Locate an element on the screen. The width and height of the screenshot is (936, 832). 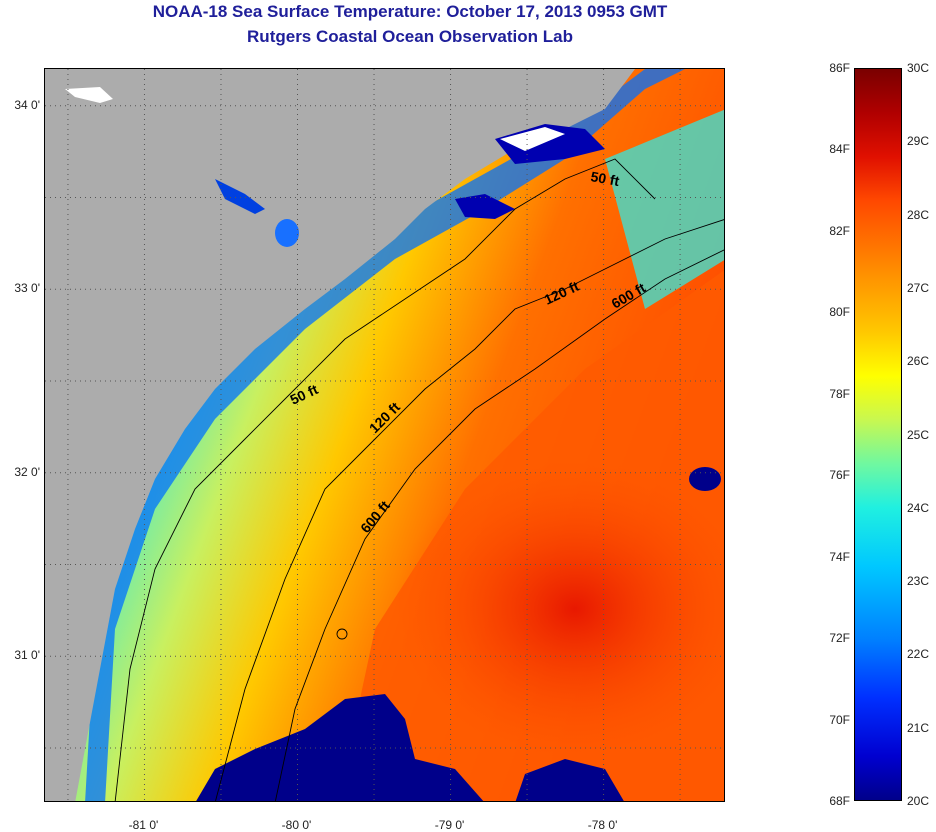
cloud-cover is located at coordinates (340, 747).